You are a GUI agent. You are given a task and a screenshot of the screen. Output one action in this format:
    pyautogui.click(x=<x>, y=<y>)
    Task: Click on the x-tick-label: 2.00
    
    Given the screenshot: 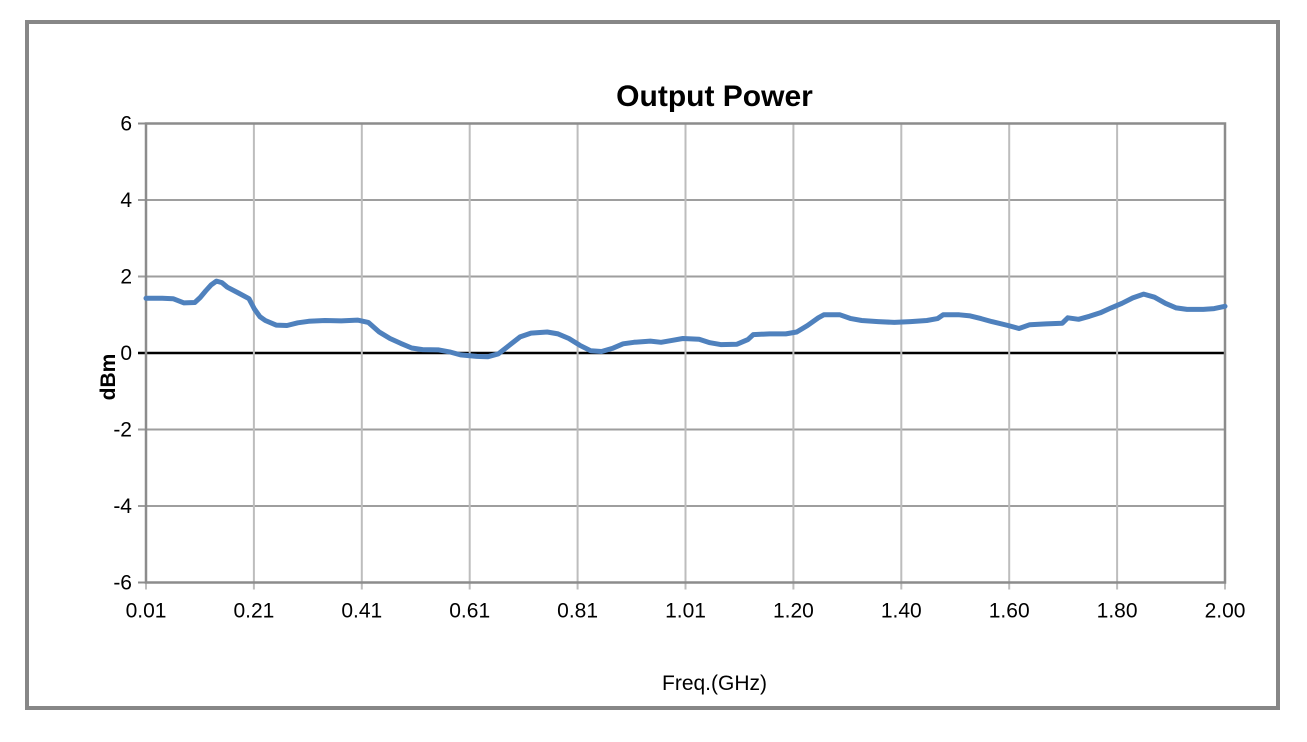 What is the action you would take?
    pyautogui.click(x=1225, y=611)
    